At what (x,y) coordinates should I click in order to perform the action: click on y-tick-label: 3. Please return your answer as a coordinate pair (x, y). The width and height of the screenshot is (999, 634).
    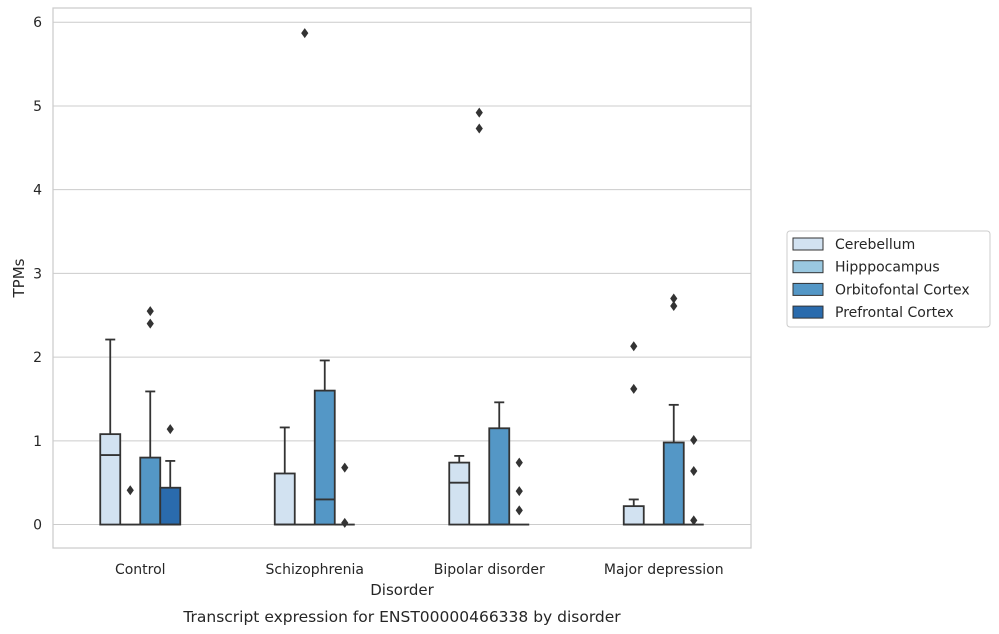
    Looking at the image, I should click on (37, 274).